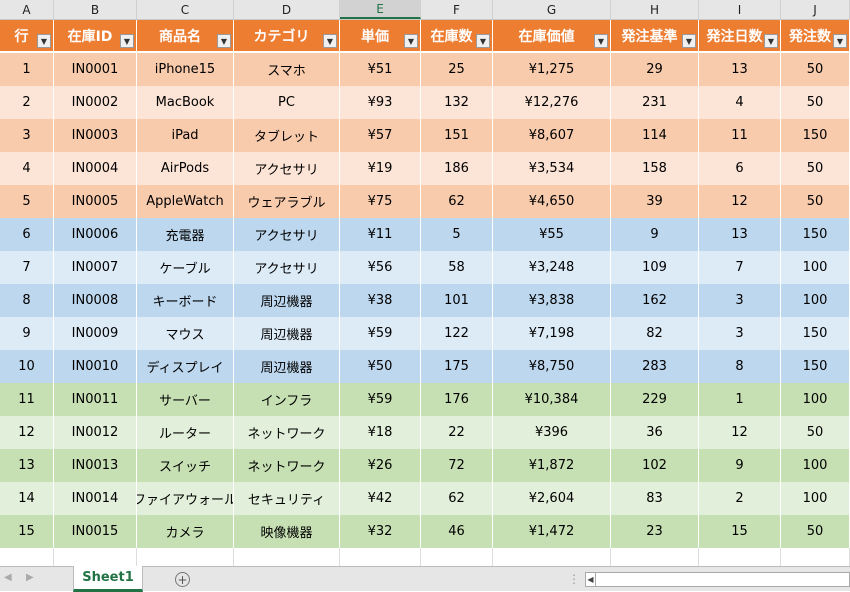 This screenshot has height=592, width=850. What do you see at coordinates (185, 267) in the screenshot?
I see `cell-c: ケーブル` at bounding box center [185, 267].